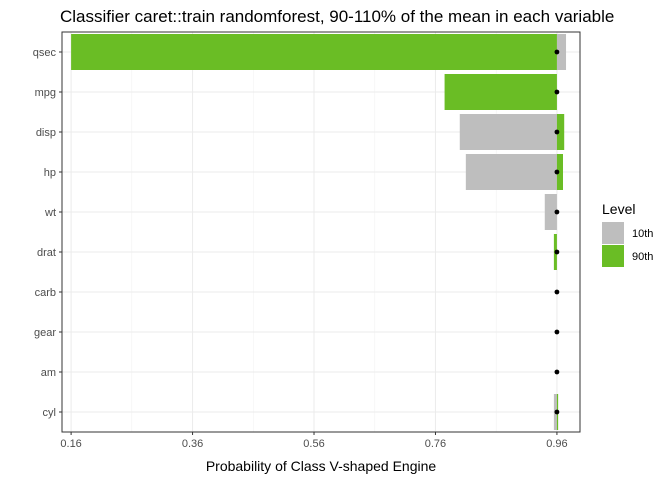 This screenshot has height=480, width=672. What do you see at coordinates (557, 252) in the screenshot?
I see `point-drat` at bounding box center [557, 252].